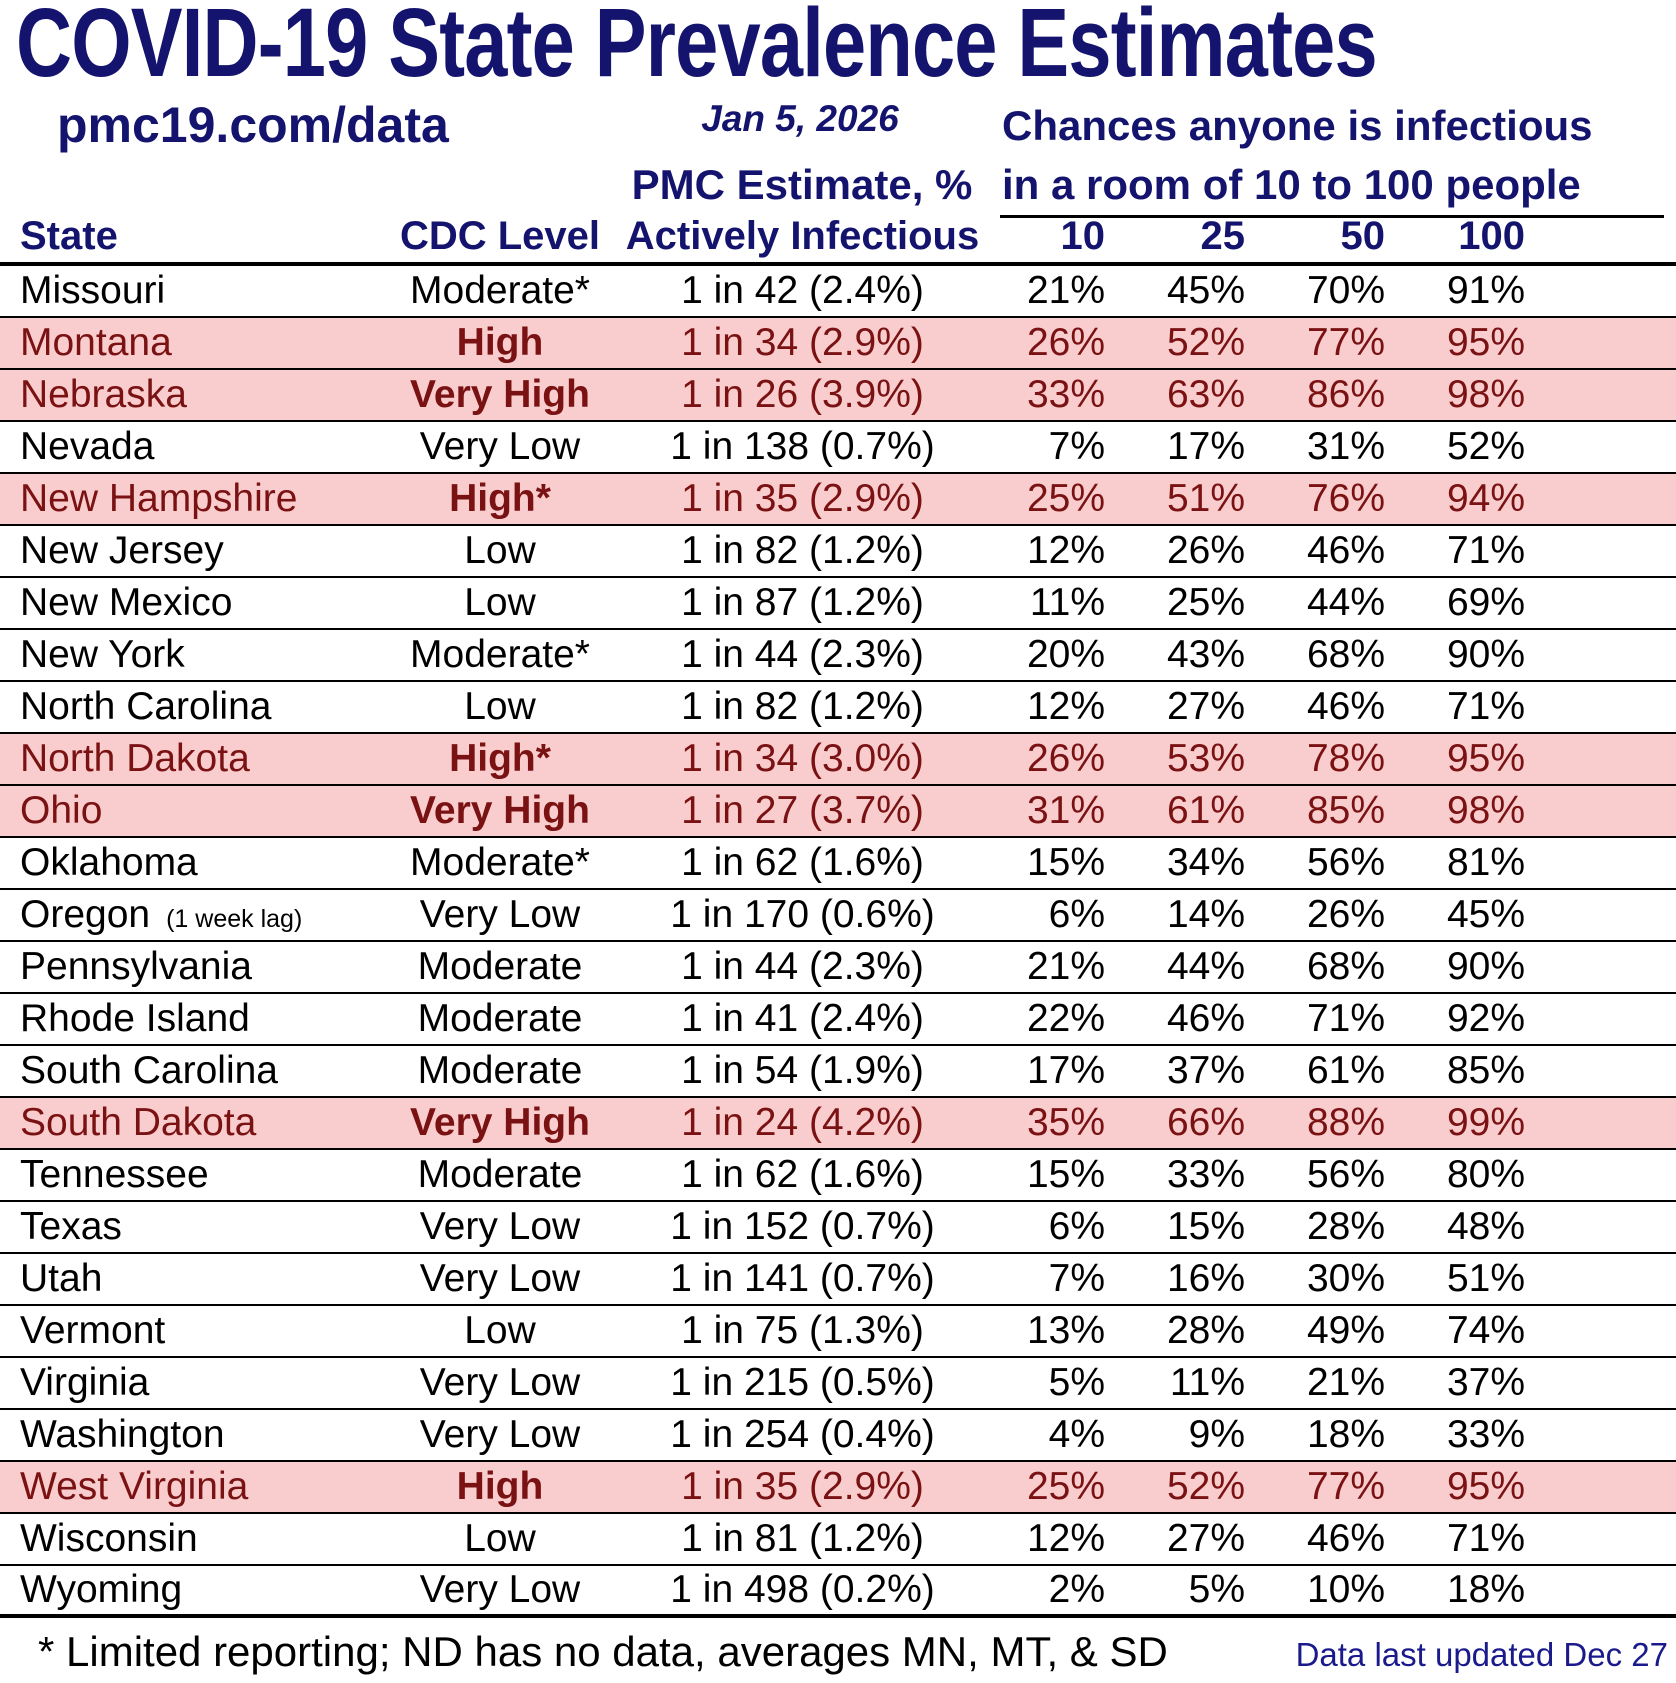 The image size is (1676, 1683). What do you see at coordinates (1205, 1330) in the screenshot?
I see `room-25-cell: 28%` at bounding box center [1205, 1330].